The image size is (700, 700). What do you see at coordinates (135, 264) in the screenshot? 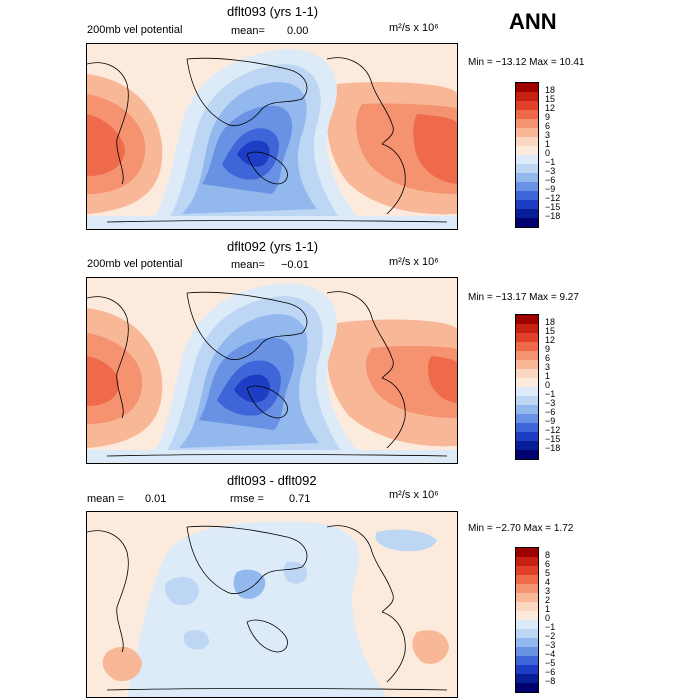
I see `panel-2-field-label: 200mb vel potential` at bounding box center [135, 264].